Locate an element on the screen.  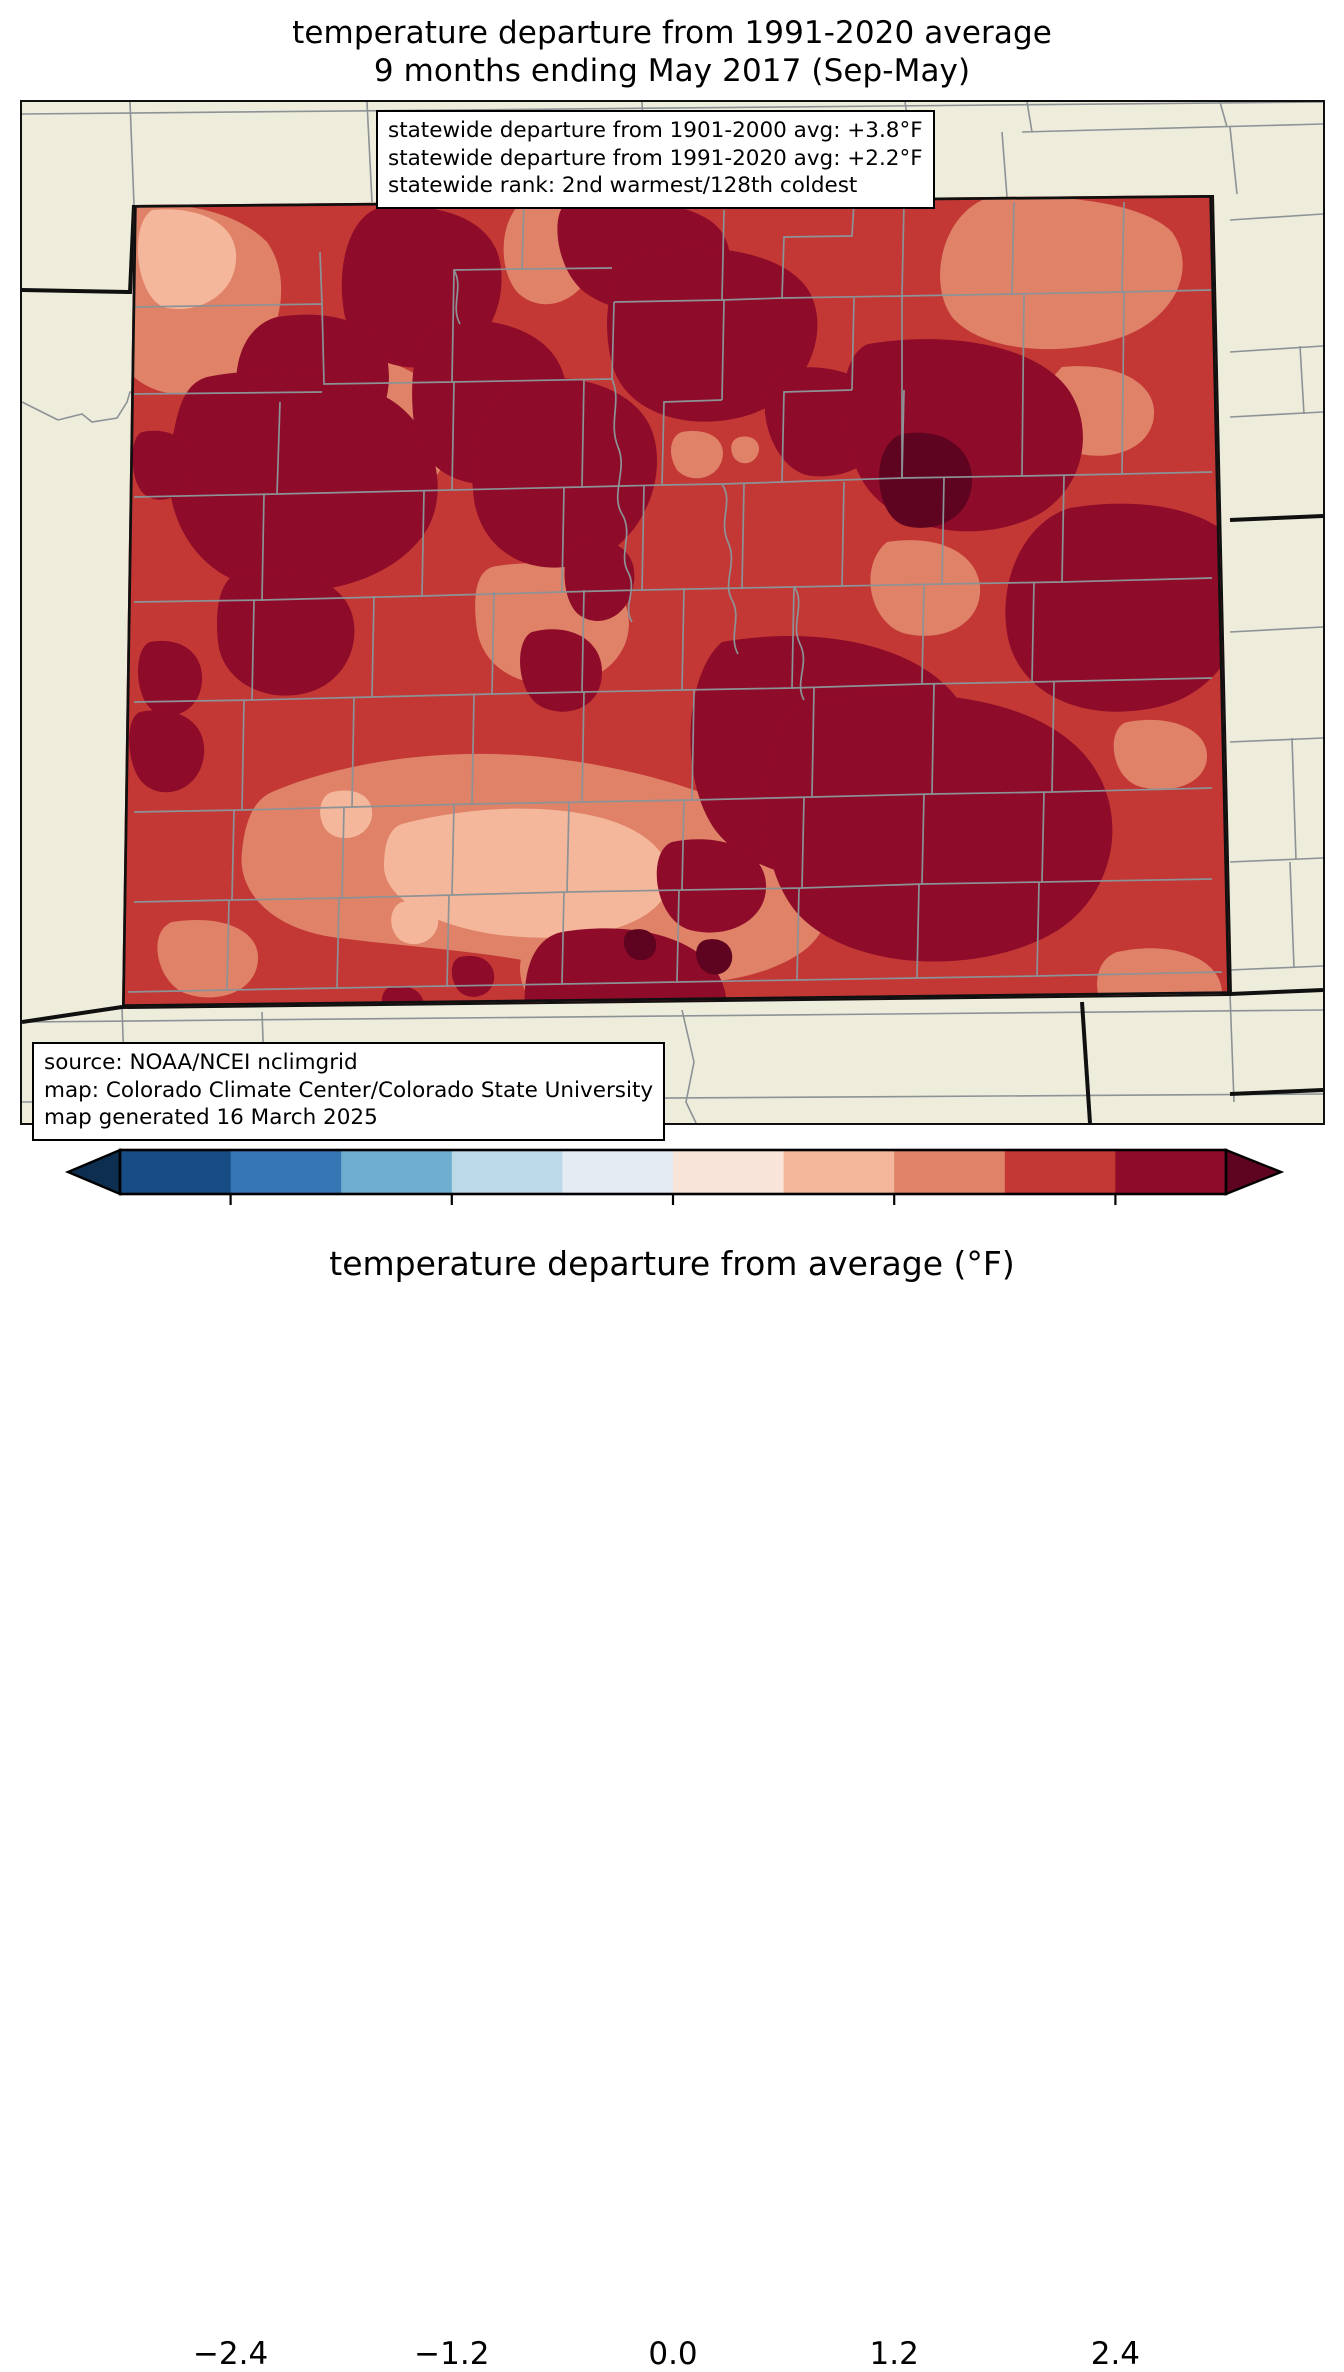
colorbar-tick-label: 0.0 is located at coordinates (673, 2354).